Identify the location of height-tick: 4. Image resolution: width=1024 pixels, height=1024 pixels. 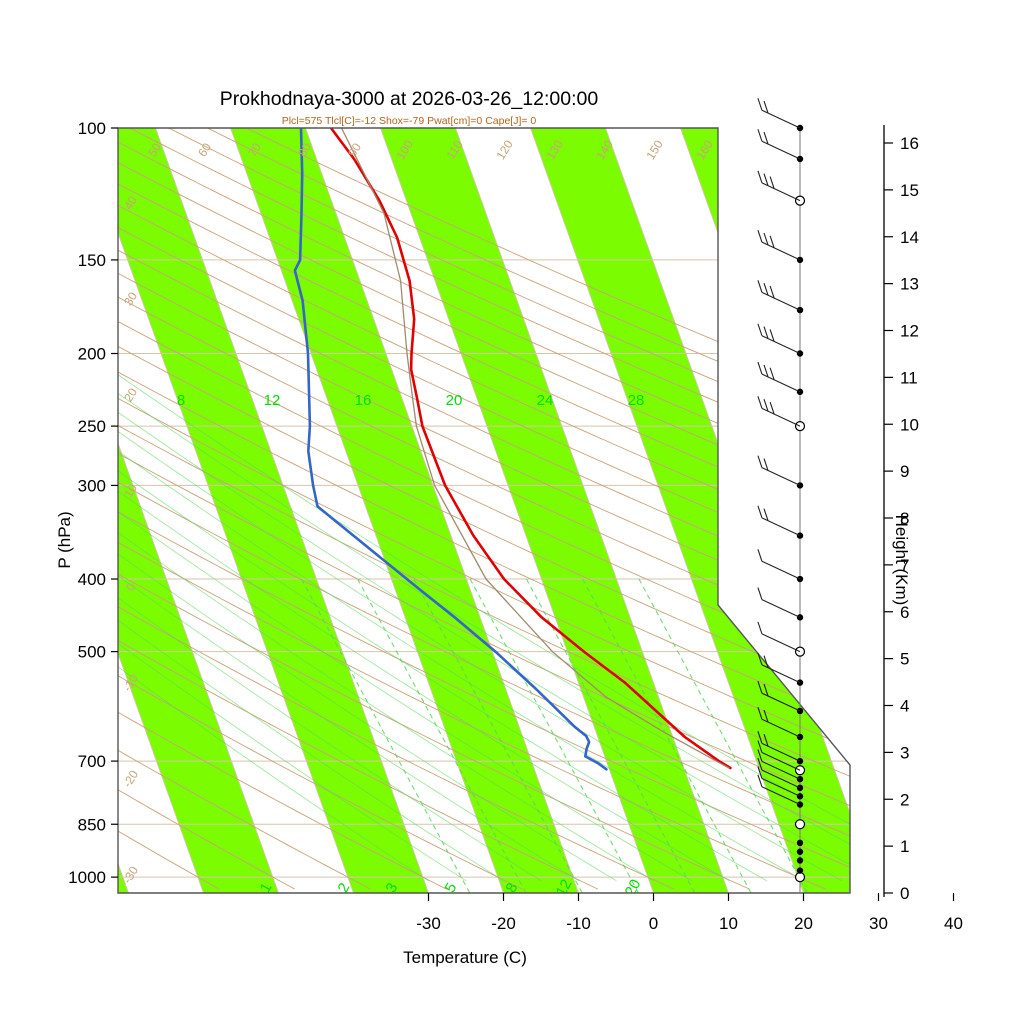
(904, 706).